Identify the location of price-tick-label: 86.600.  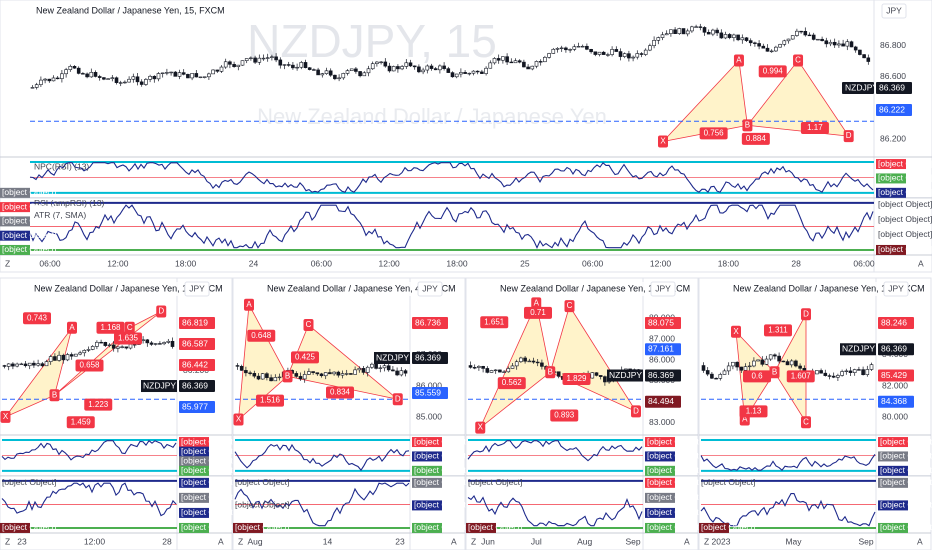
(893, 76).